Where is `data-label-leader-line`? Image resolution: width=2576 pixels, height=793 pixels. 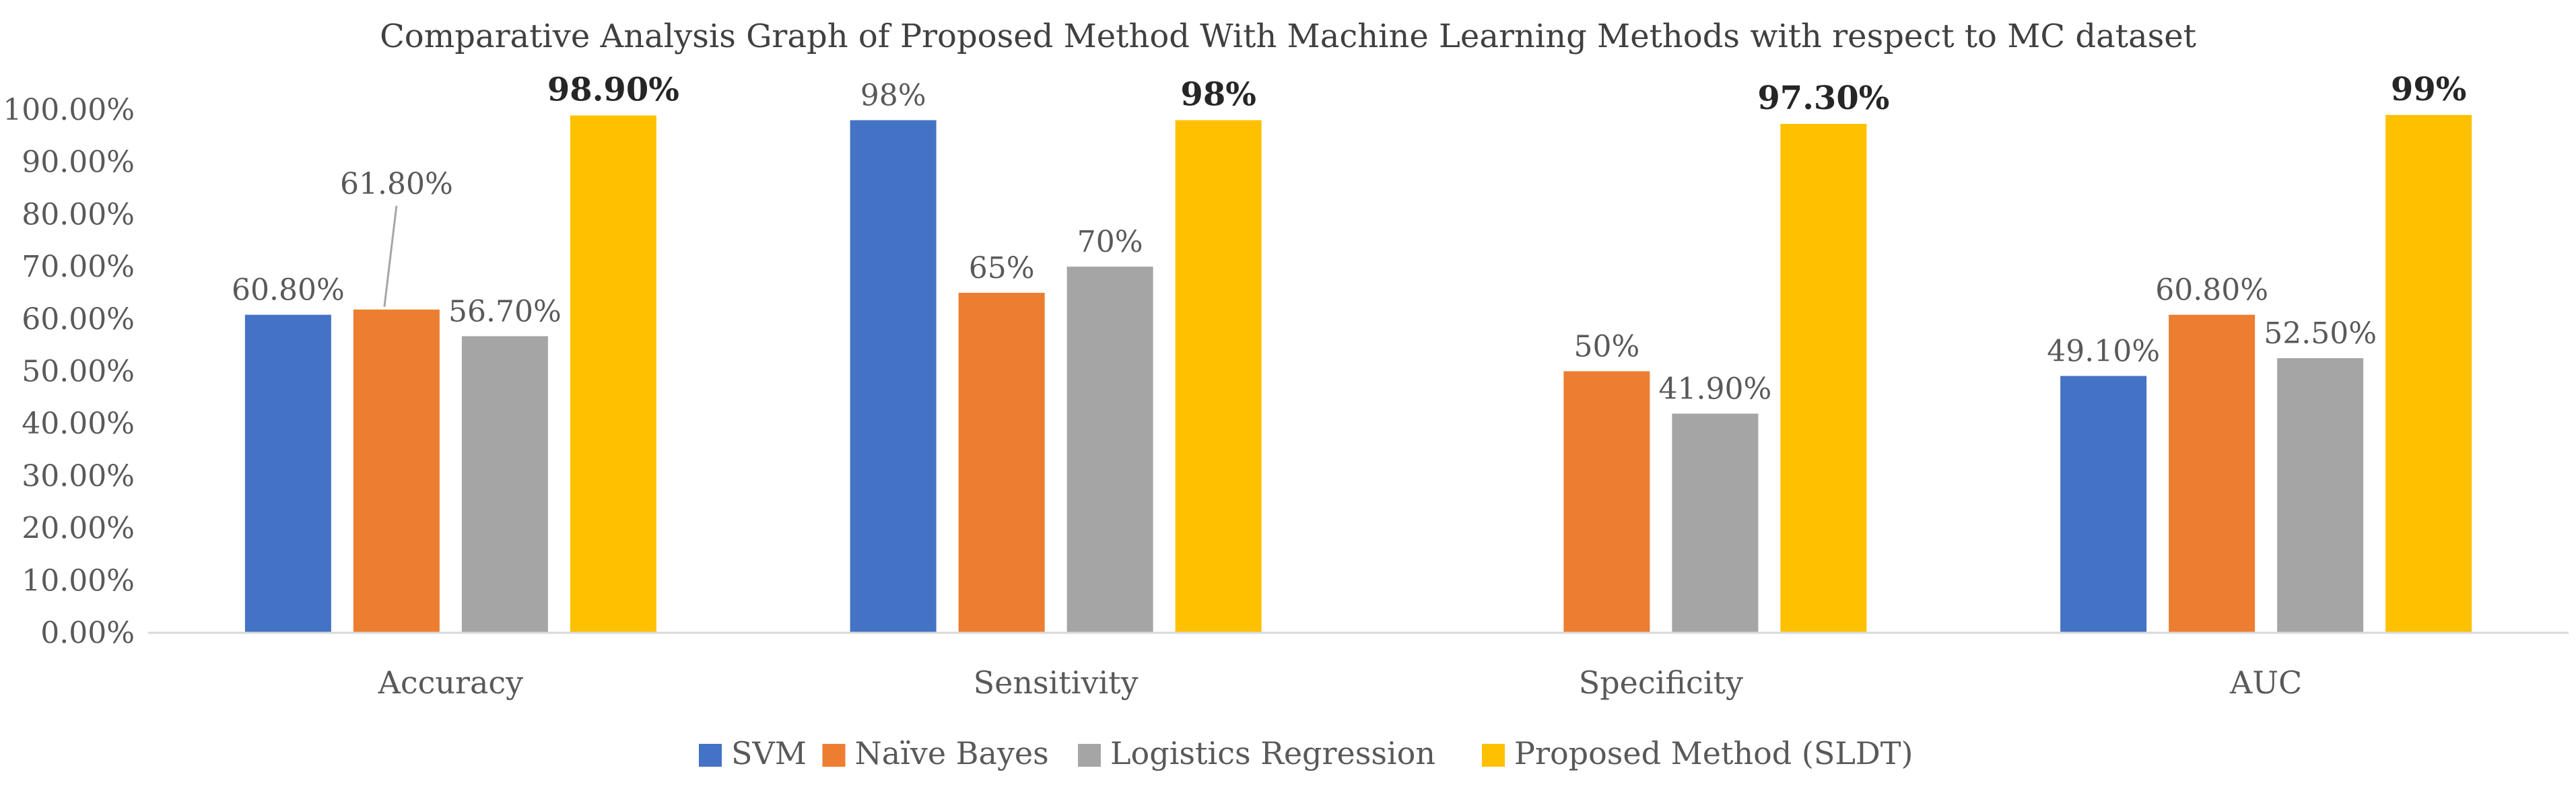 data-label-leader-line is located at coordinates (390, 256).